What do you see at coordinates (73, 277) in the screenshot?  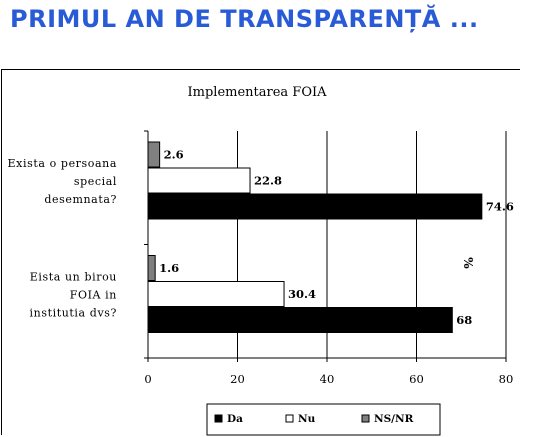 I see `category-label: Eista un birou` at bounding box center [73, 277].